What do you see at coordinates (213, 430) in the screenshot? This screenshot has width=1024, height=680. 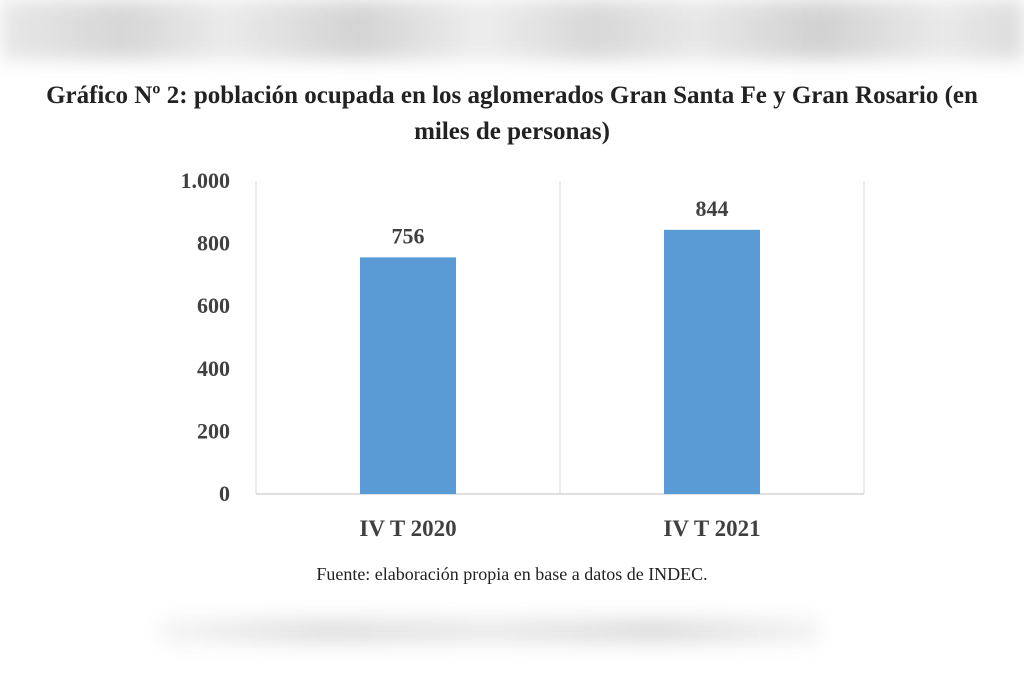 I see `y-tick-label: 200` at bounding box center [213, 430].